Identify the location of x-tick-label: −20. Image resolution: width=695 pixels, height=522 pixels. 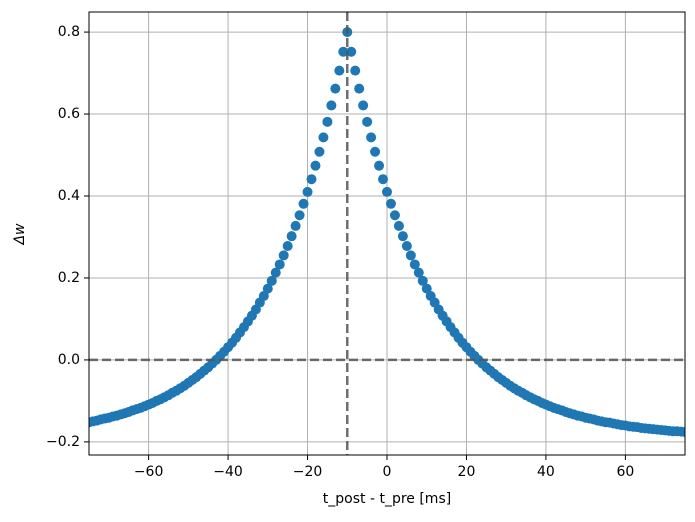
(308, 472).